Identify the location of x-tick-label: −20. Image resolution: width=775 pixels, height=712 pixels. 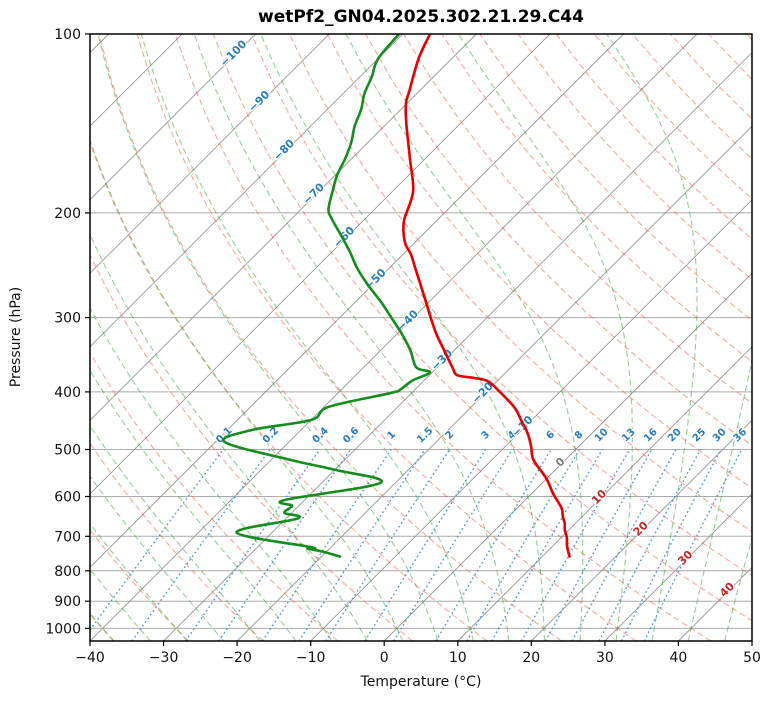
(237, 658).